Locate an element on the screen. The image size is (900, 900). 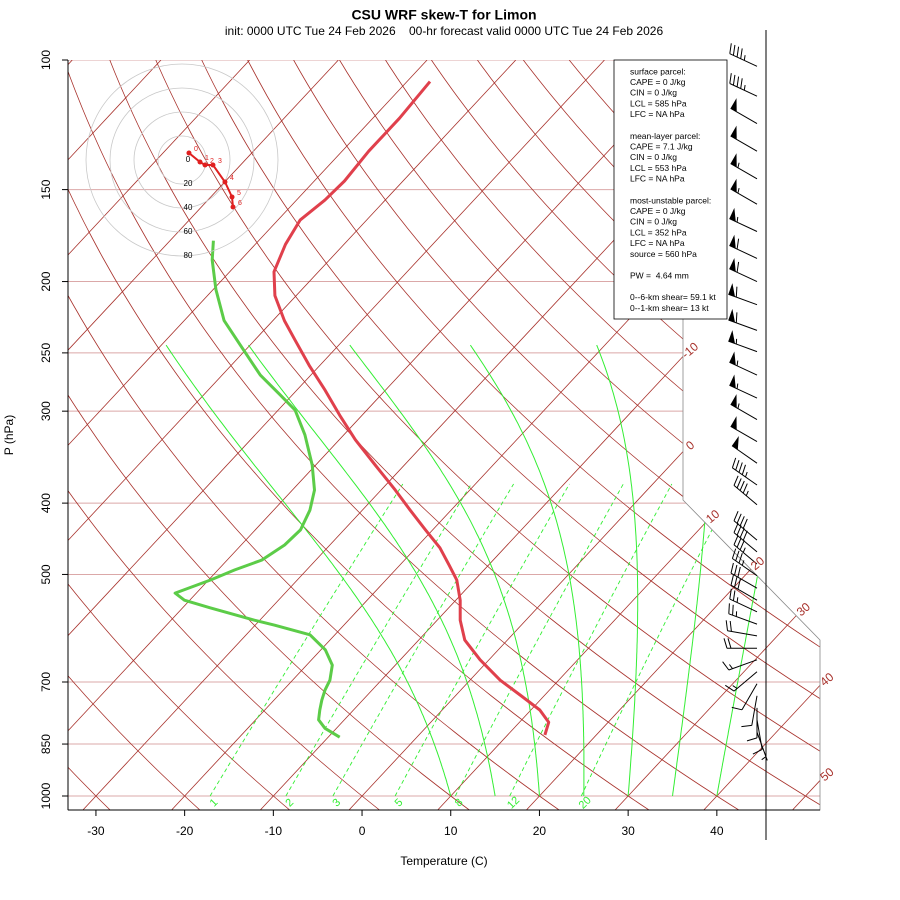
y-axis-label: P (hPa) is located at coordinates (9, 435).